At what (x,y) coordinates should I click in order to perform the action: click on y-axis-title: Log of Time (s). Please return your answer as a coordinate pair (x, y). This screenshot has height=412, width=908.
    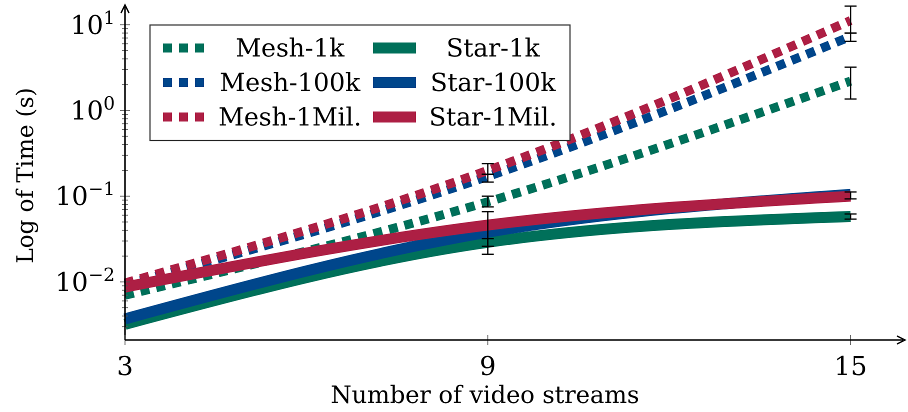
    Looking at the image, I should click on (26, 175).